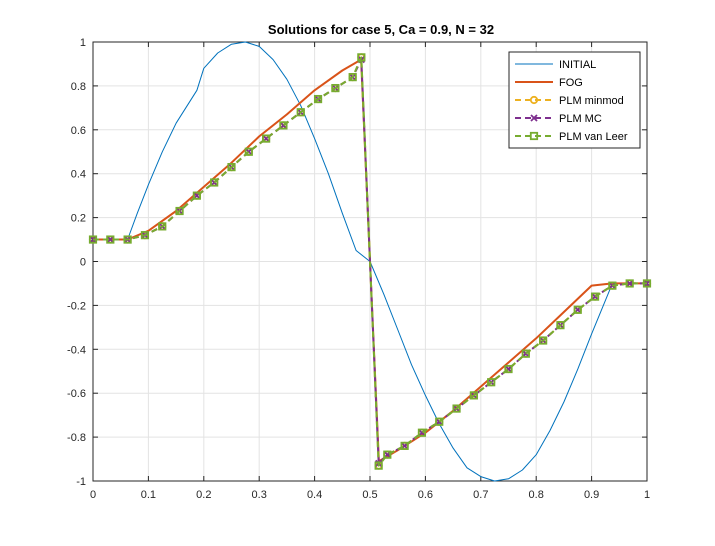 The image size is (715, 546). What do you see at coordinates (76, 350) in the screenshot?
I see `y-tick-label: -0.4` at bounding box center [76, 350].